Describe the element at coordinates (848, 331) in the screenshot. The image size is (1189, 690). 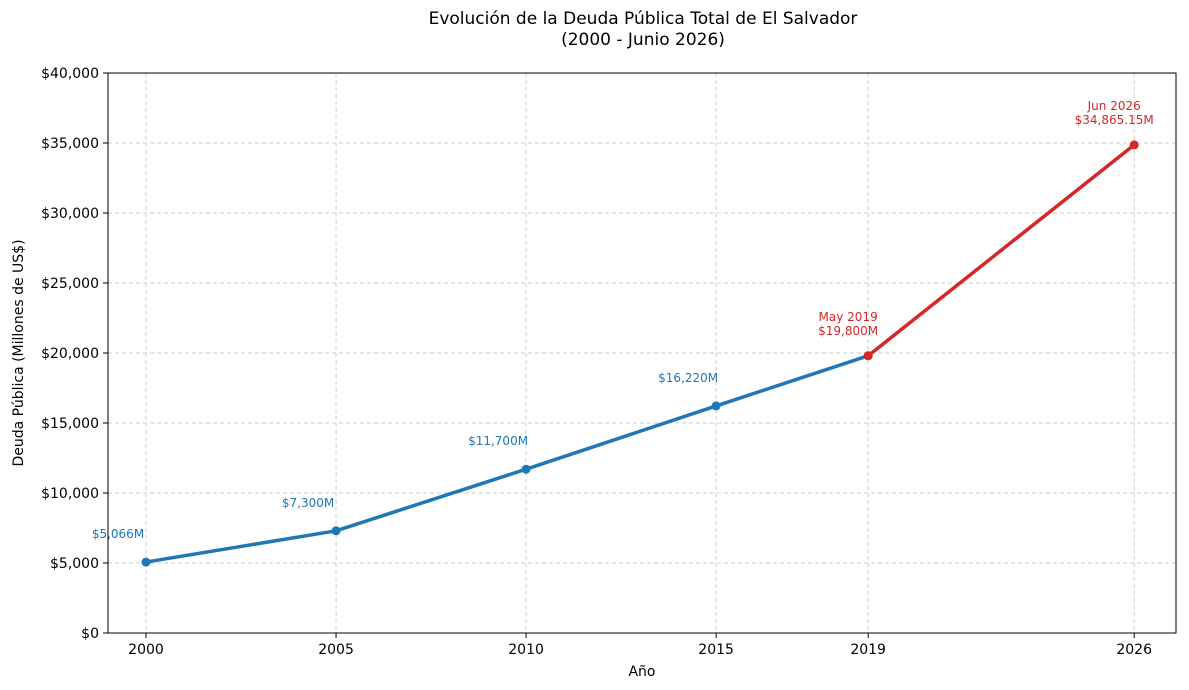
I see `annotation-label: $19,800M` at that location.